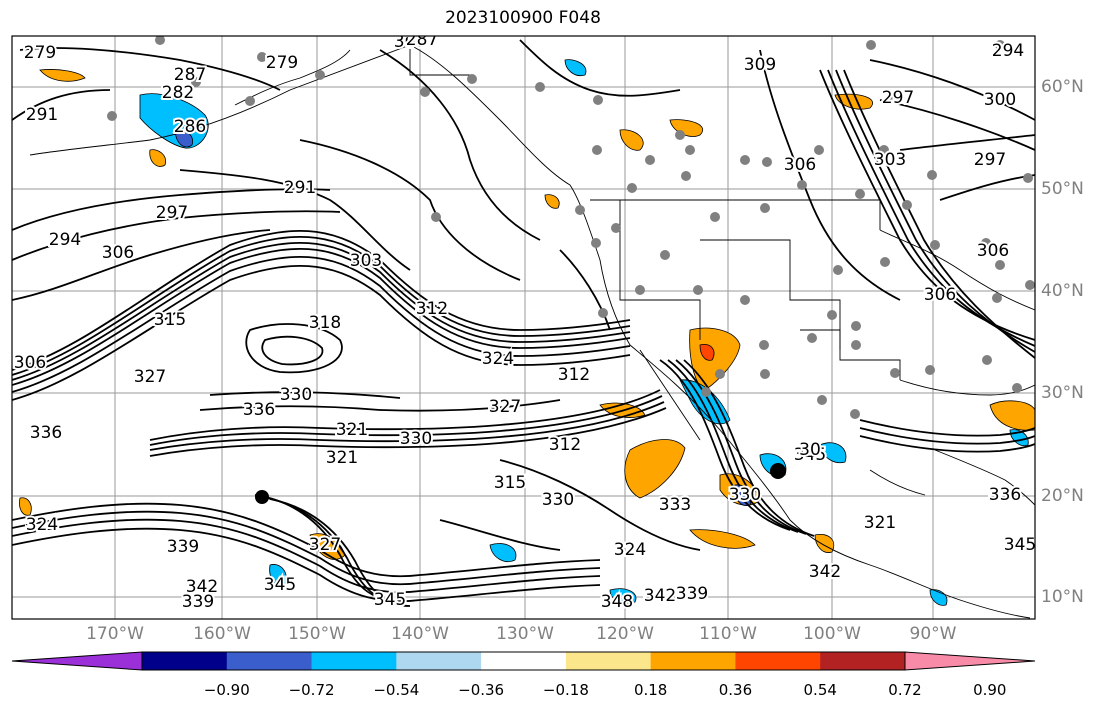  I want to click on contour-label: 291, so click(300, 188).